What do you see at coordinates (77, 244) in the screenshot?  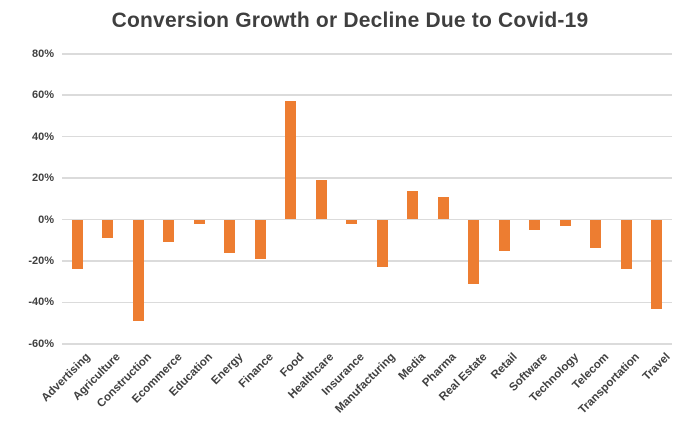 I see `bar-advertising` at bounding box center [77, 244].